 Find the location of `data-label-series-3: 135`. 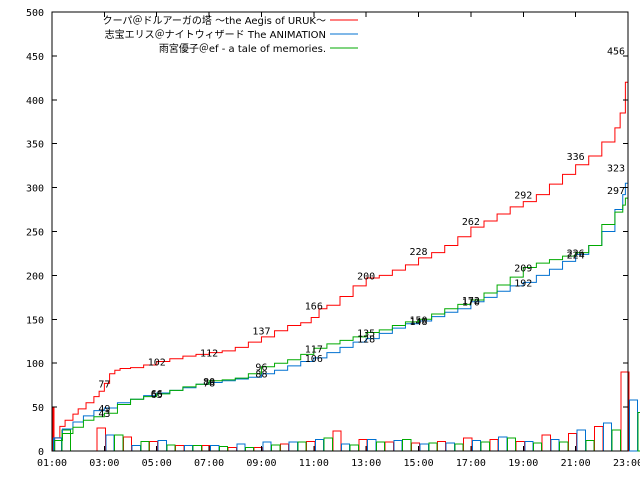

data-label-series-3: 135 is located at coordinates (366, 333).